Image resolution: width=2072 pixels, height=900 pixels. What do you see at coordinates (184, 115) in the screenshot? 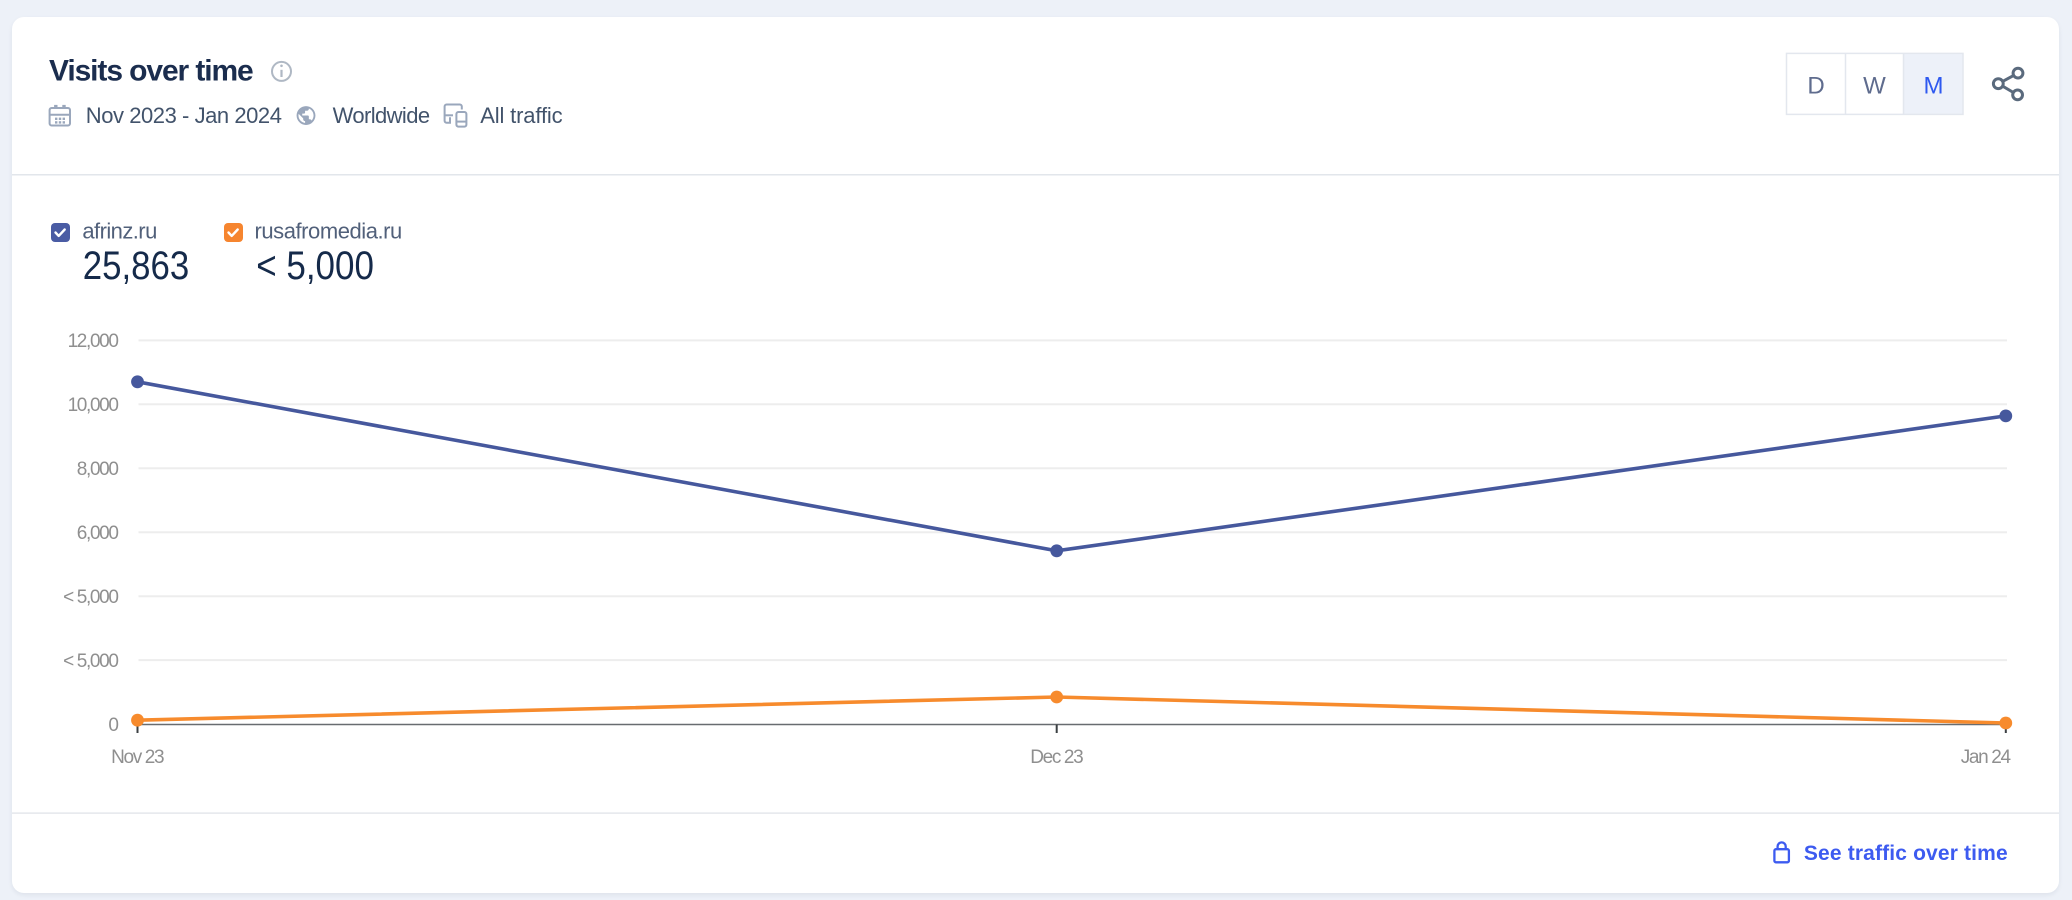
I see `svg-text: Nov 2023 - Jan 2024` at bounding box center [184, 115].